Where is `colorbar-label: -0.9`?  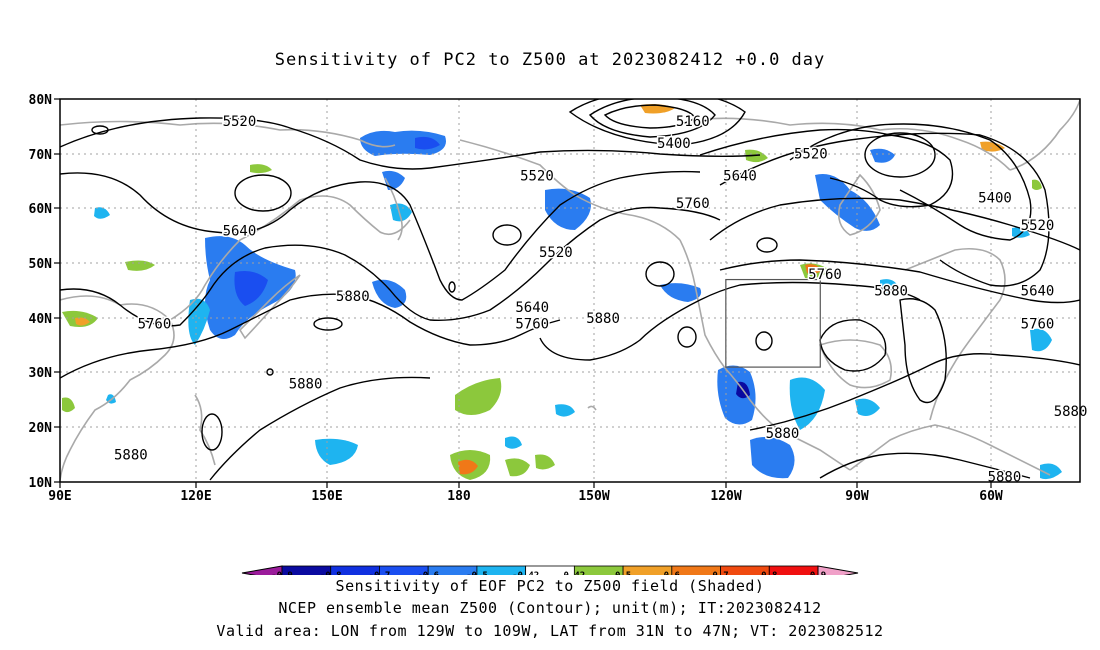 colorbar-label: -0.9 is located at coordinates (282, 573).